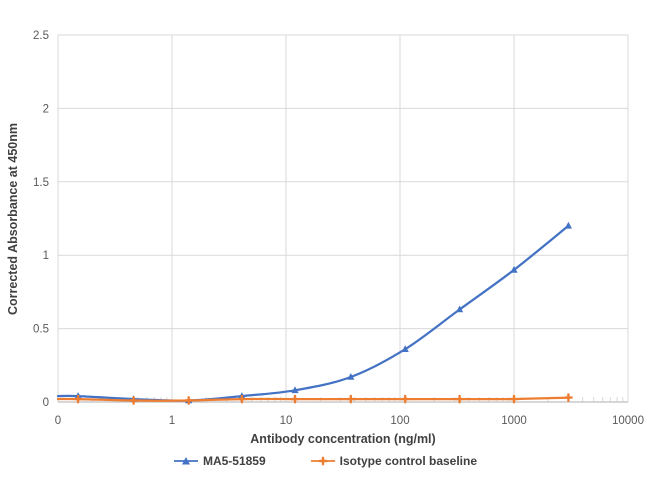 The width and height of the screenshot is (650, 484). I want to click on legend-label: MA5-51859, so click(234, 461).